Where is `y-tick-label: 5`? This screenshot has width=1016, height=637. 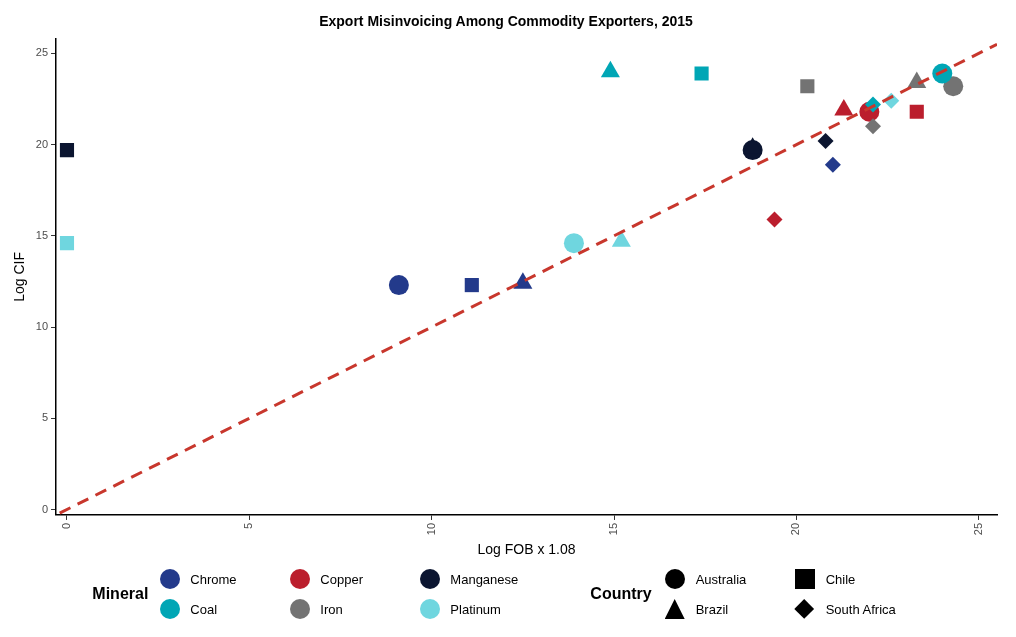 y-tick-label: 5 is located at coordinates (45, 417).